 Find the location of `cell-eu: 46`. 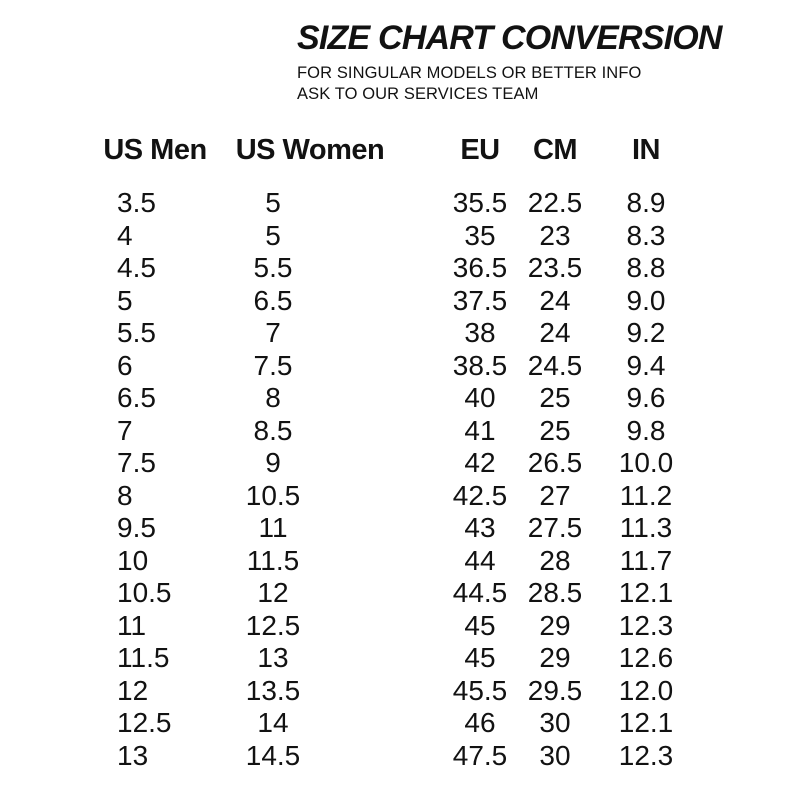

cell-eu: 46 is located at coordinates (480, 723).